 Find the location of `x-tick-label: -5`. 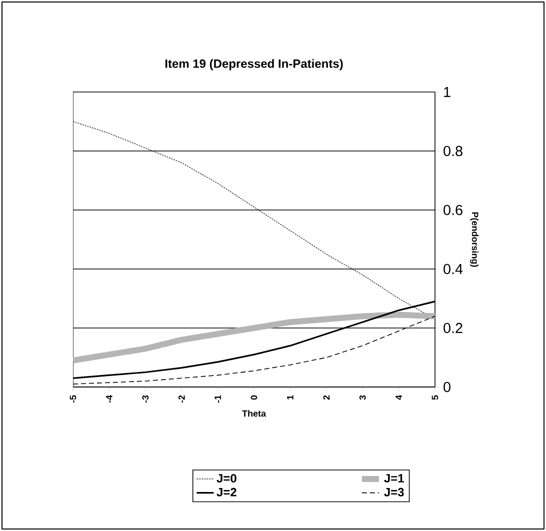

x-tick-label: -5 is located at coordinates (73, 399).